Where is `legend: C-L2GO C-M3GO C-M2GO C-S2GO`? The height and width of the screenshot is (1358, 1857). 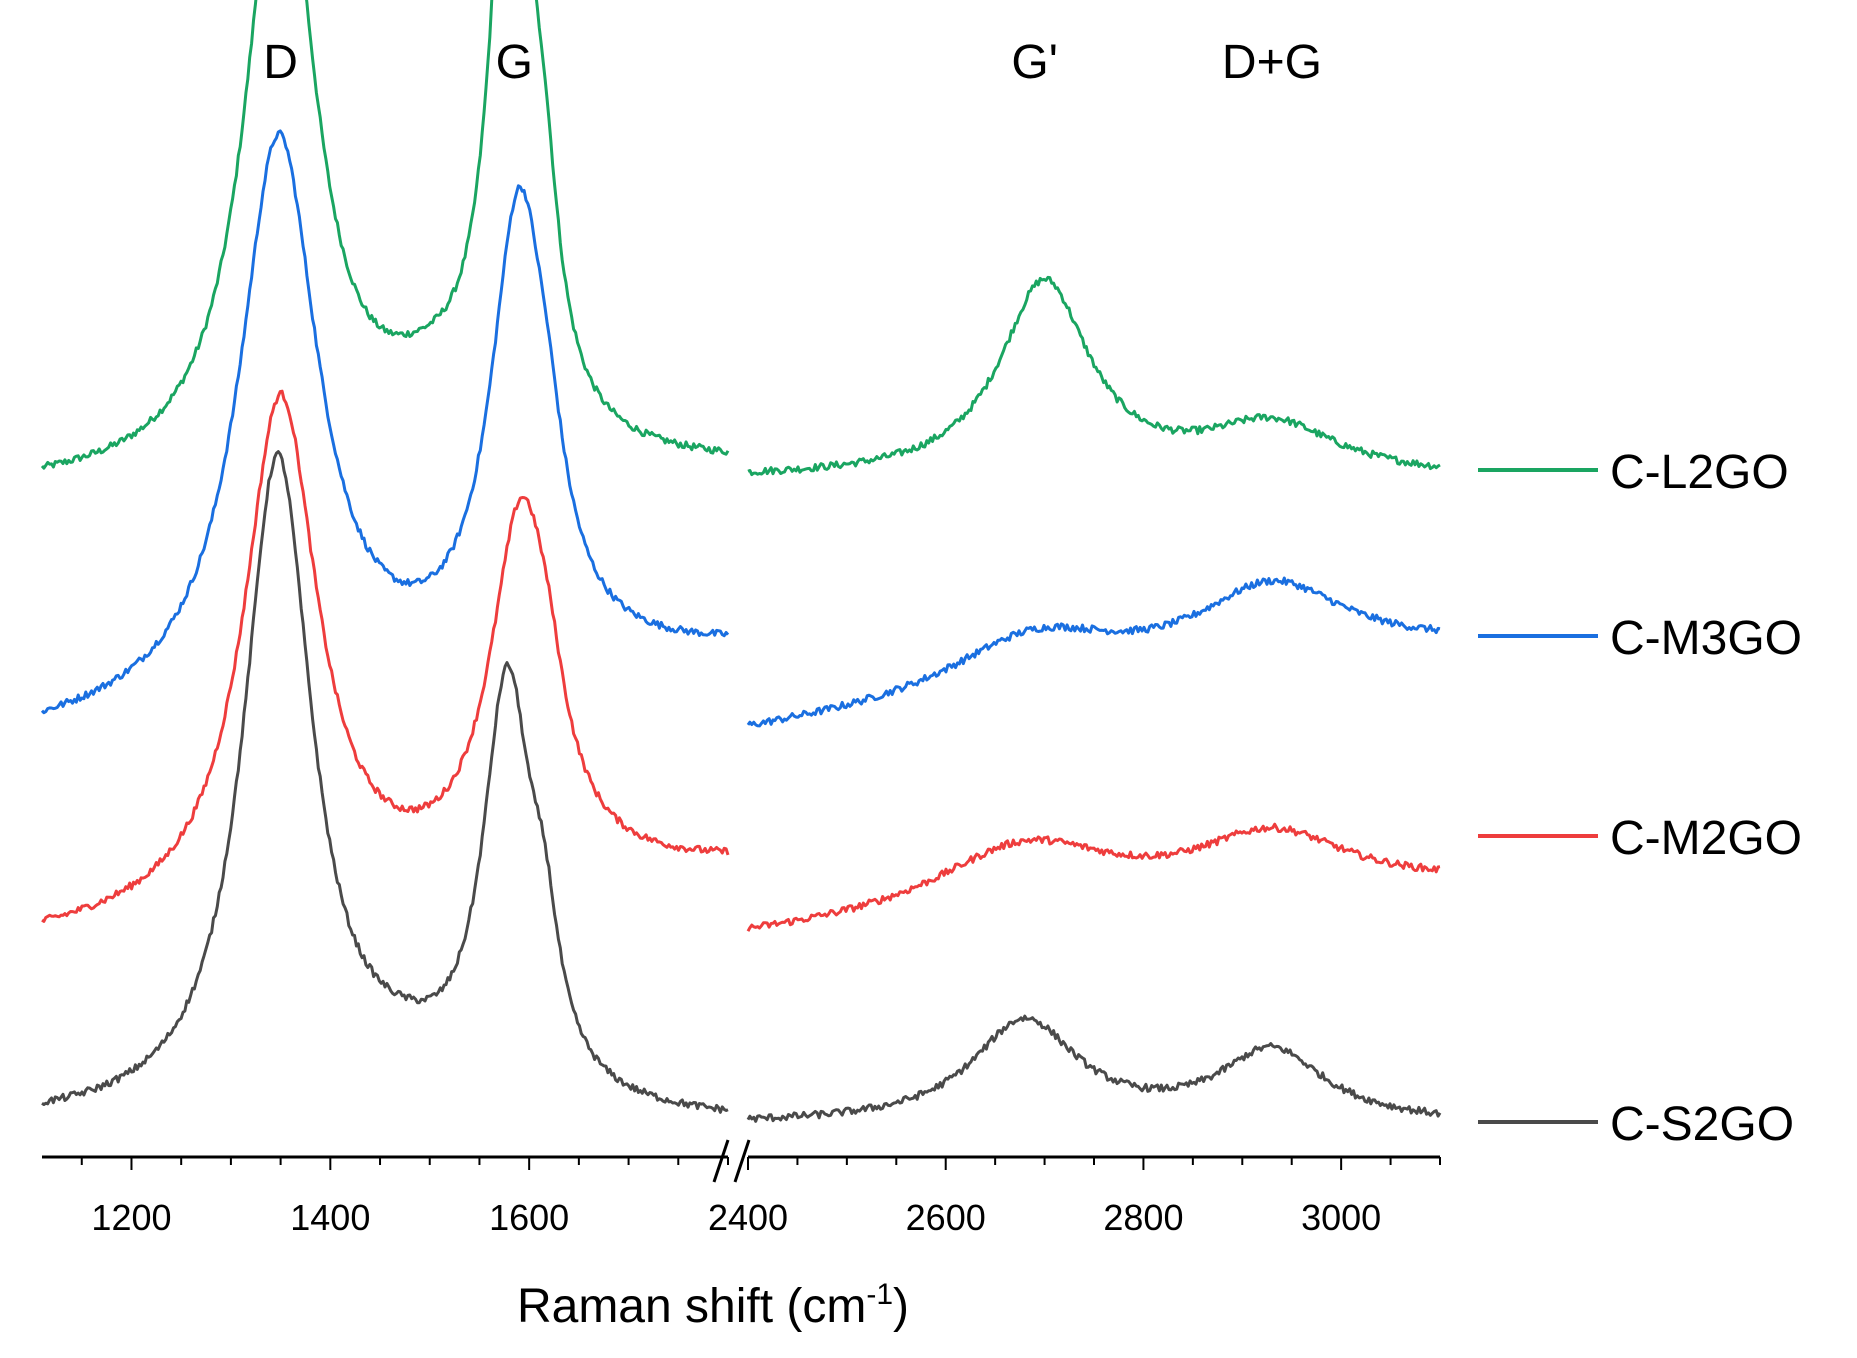
legend: C-L2GO C-M3GO C-M2GO C-S2GO is located at coordinates (1640, 798).